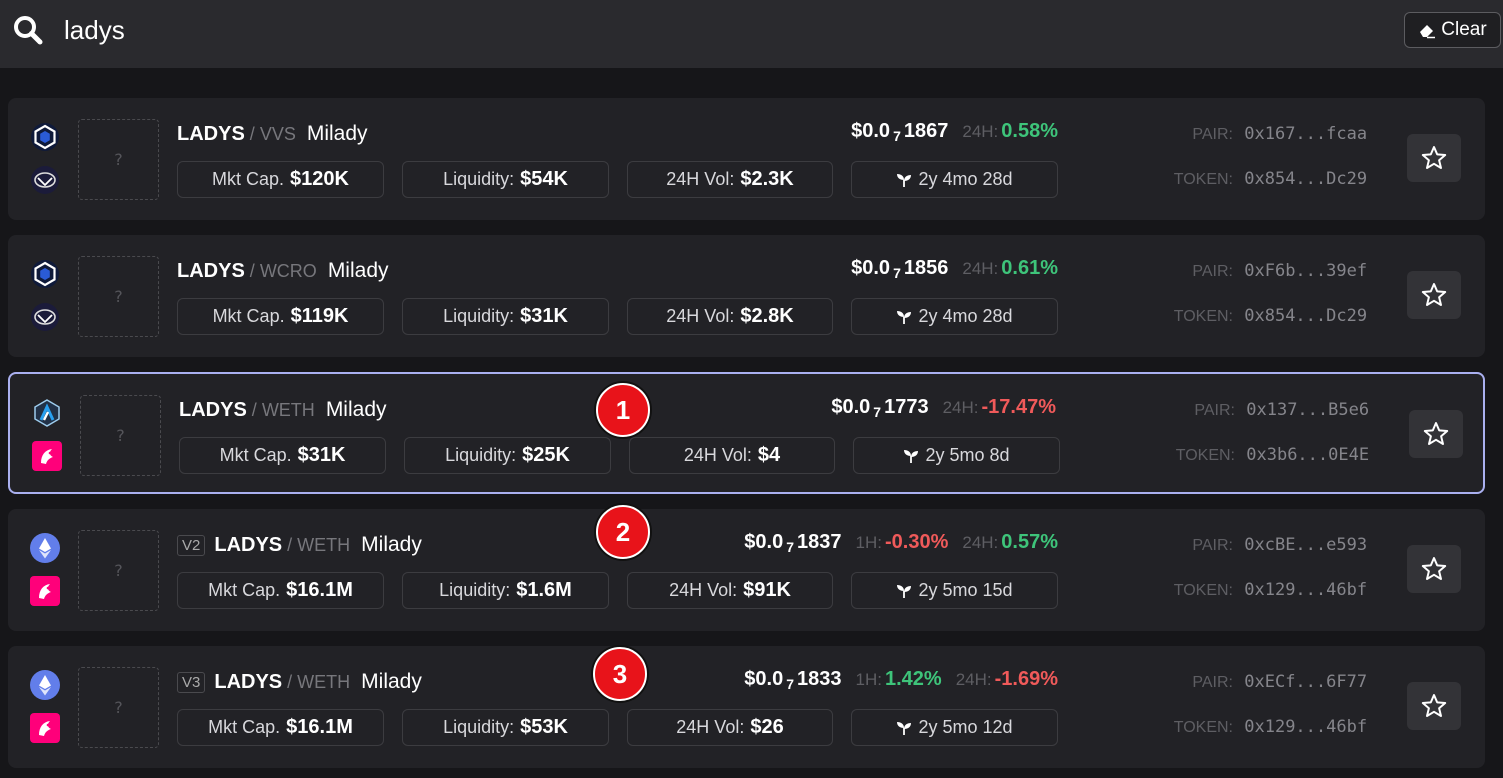  Describe the element at coordinates (514, 30) in the screenshot. I see `search-input` at that location.